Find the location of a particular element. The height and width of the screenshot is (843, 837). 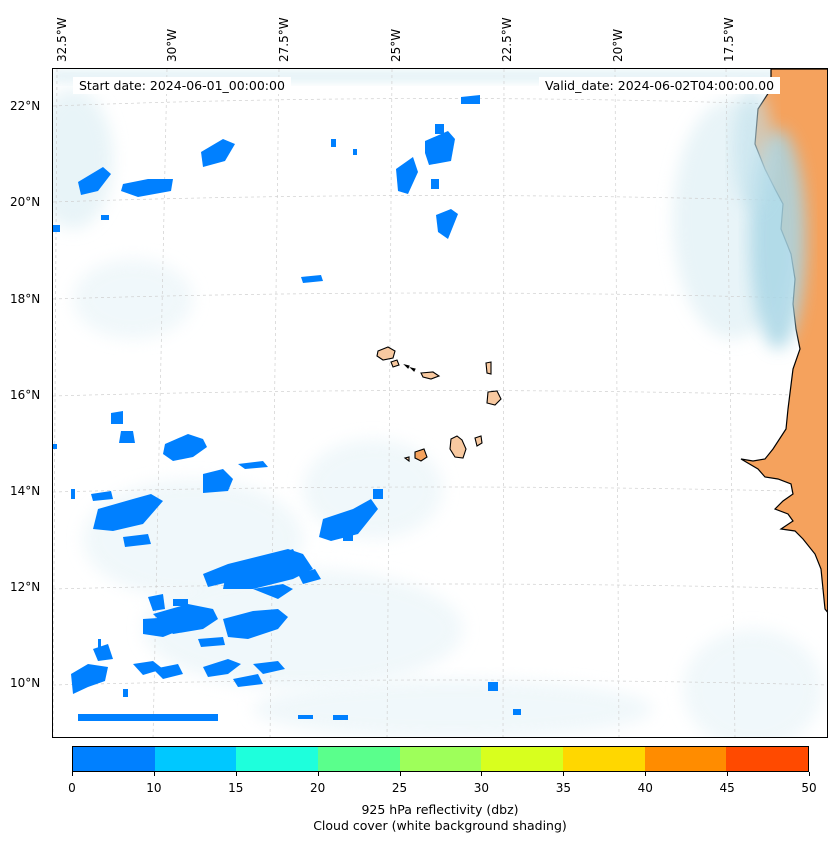

longitude-label: 27.5°W is located at coordinates (284, 39).